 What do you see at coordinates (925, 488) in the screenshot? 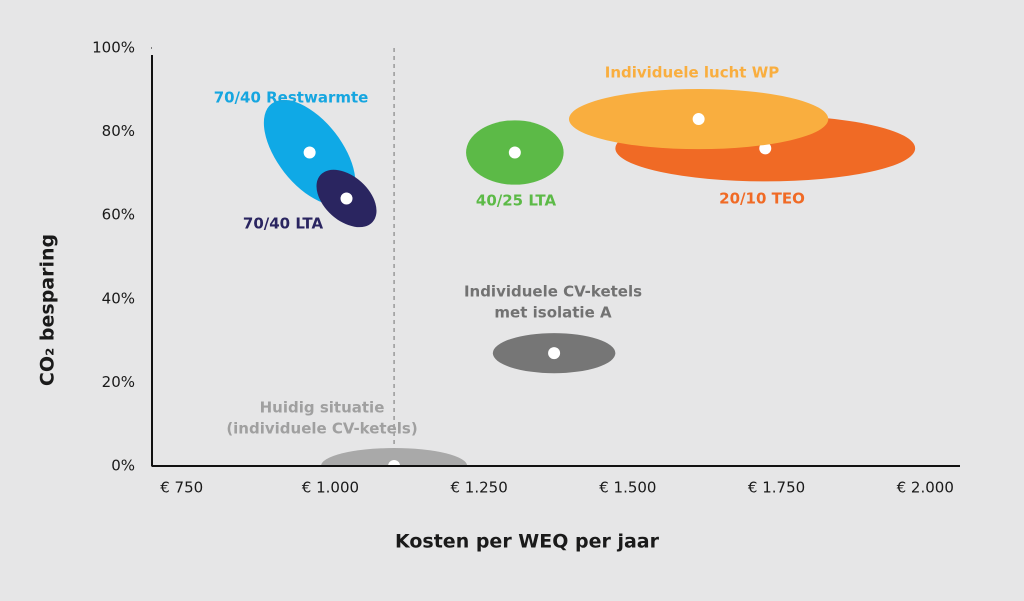
I see `x-tick-label: € 2.000` at bounding box center [925, 488].